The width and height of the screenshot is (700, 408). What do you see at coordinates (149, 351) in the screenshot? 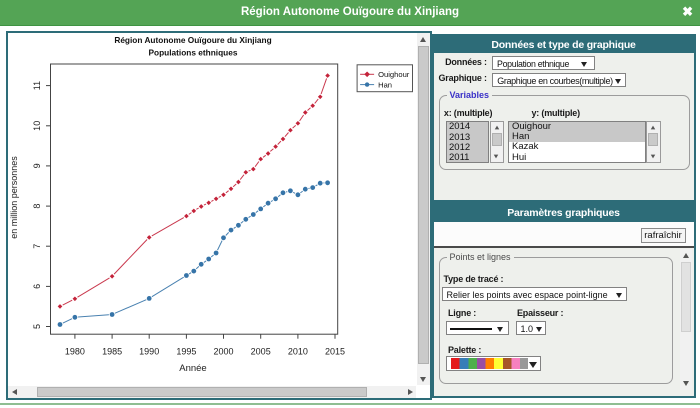
I see `svg-text: 1990` at bounding box center [149, 351].